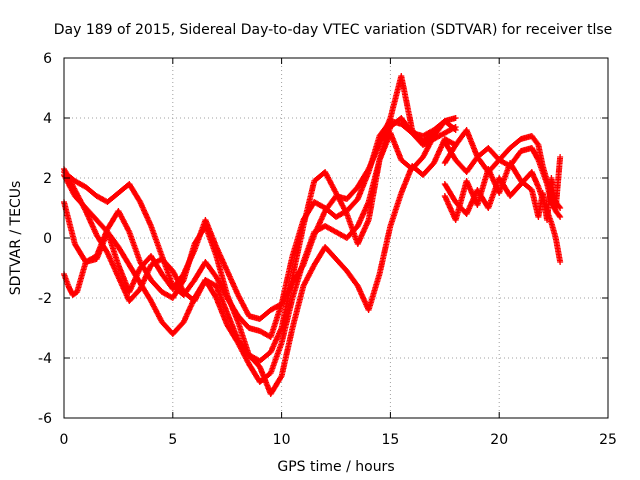  Describe the element at coordinates (47, 179) in the screenshot. I see `y-tick-label: 2` at that location.